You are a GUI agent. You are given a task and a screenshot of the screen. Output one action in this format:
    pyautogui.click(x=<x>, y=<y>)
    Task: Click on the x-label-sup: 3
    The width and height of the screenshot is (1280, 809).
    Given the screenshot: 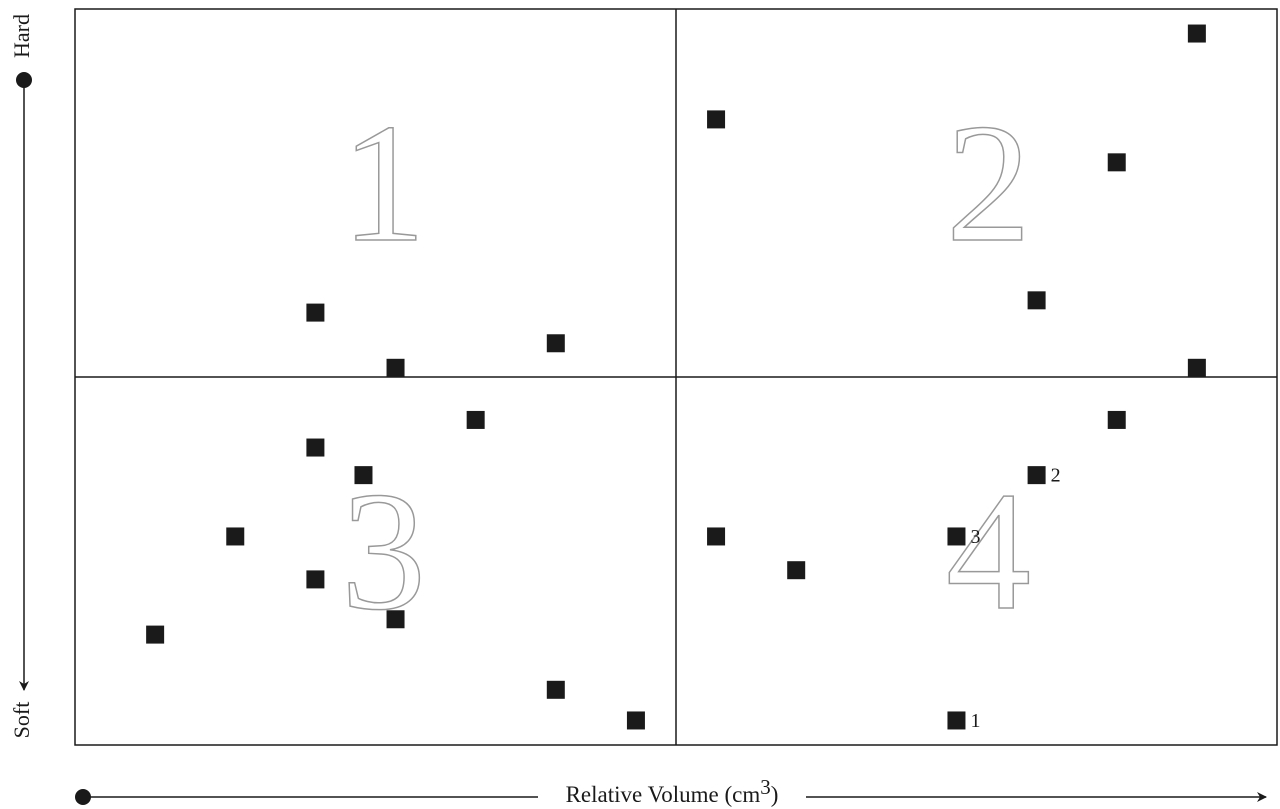 What is the action you would take?
    pyautogui.click(x=765, y=787)
    